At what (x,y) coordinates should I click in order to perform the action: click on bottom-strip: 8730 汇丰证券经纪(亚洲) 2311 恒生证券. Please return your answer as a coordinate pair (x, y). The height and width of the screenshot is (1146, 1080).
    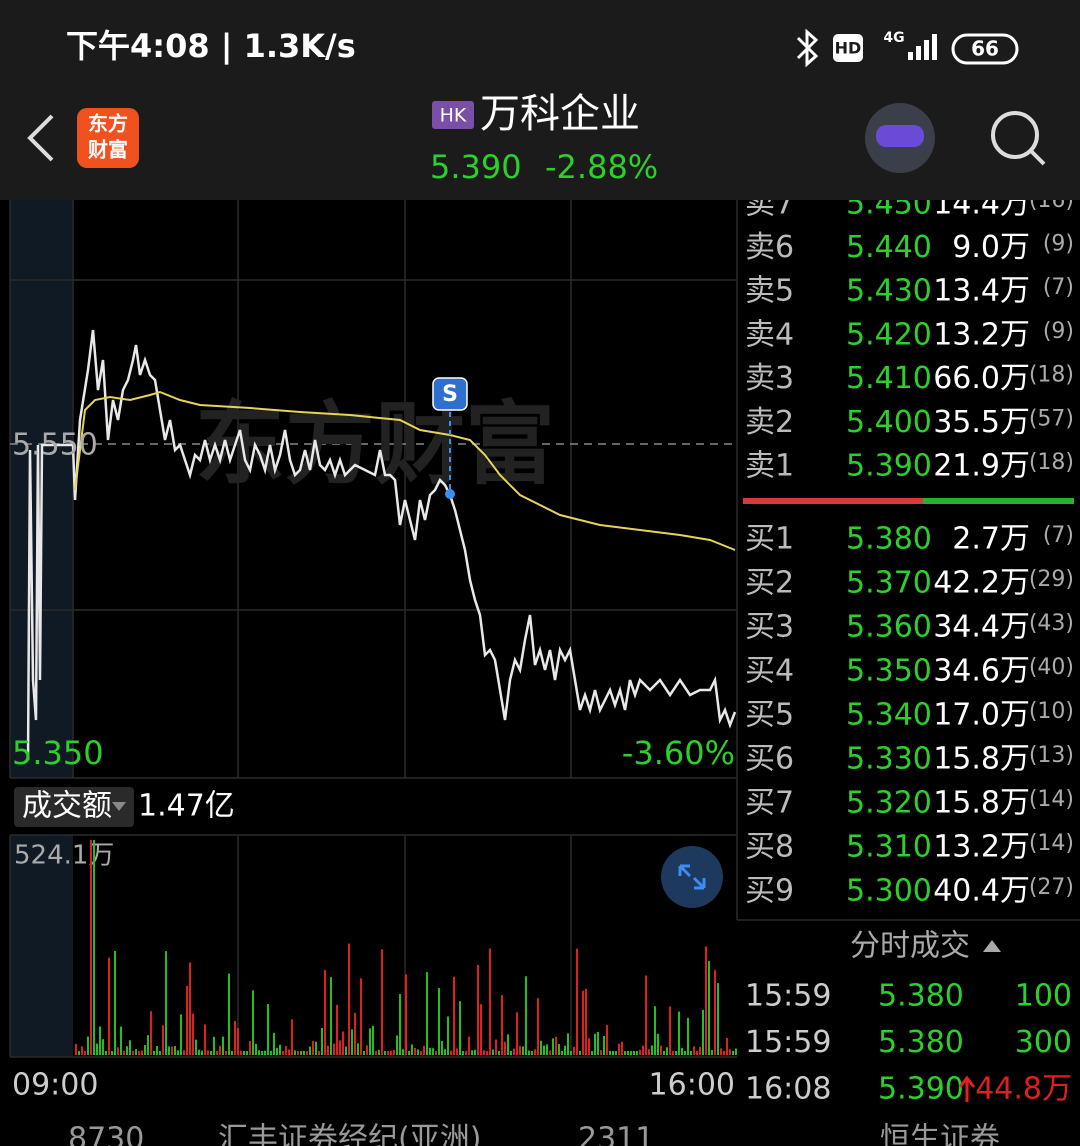
    Looking at the image, I should click on (534, 1134).